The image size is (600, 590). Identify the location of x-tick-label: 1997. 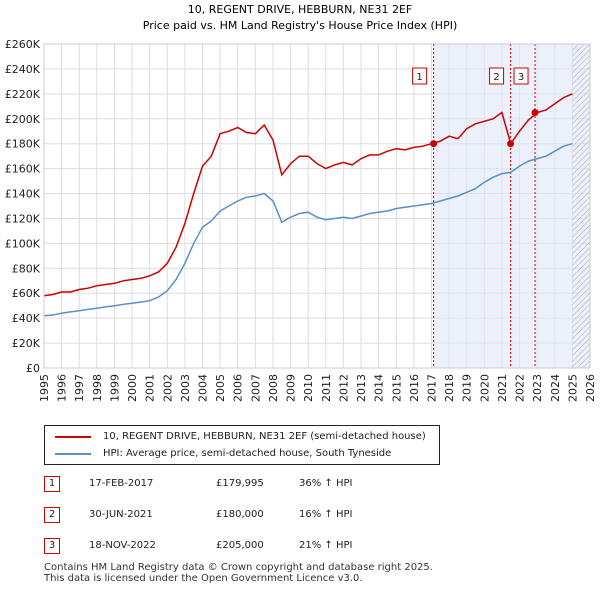
(79, 388).